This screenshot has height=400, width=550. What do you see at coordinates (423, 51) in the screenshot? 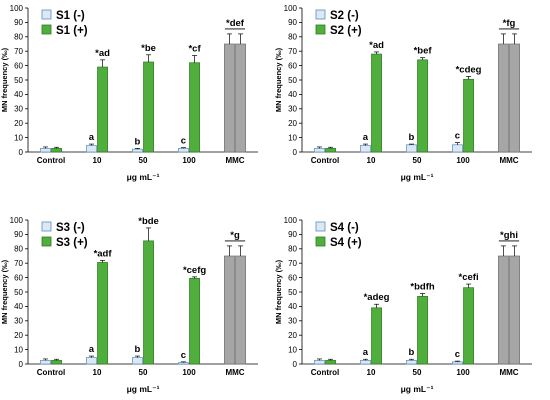
I see `significance-label: *bef` at bounding box center [423, 51].